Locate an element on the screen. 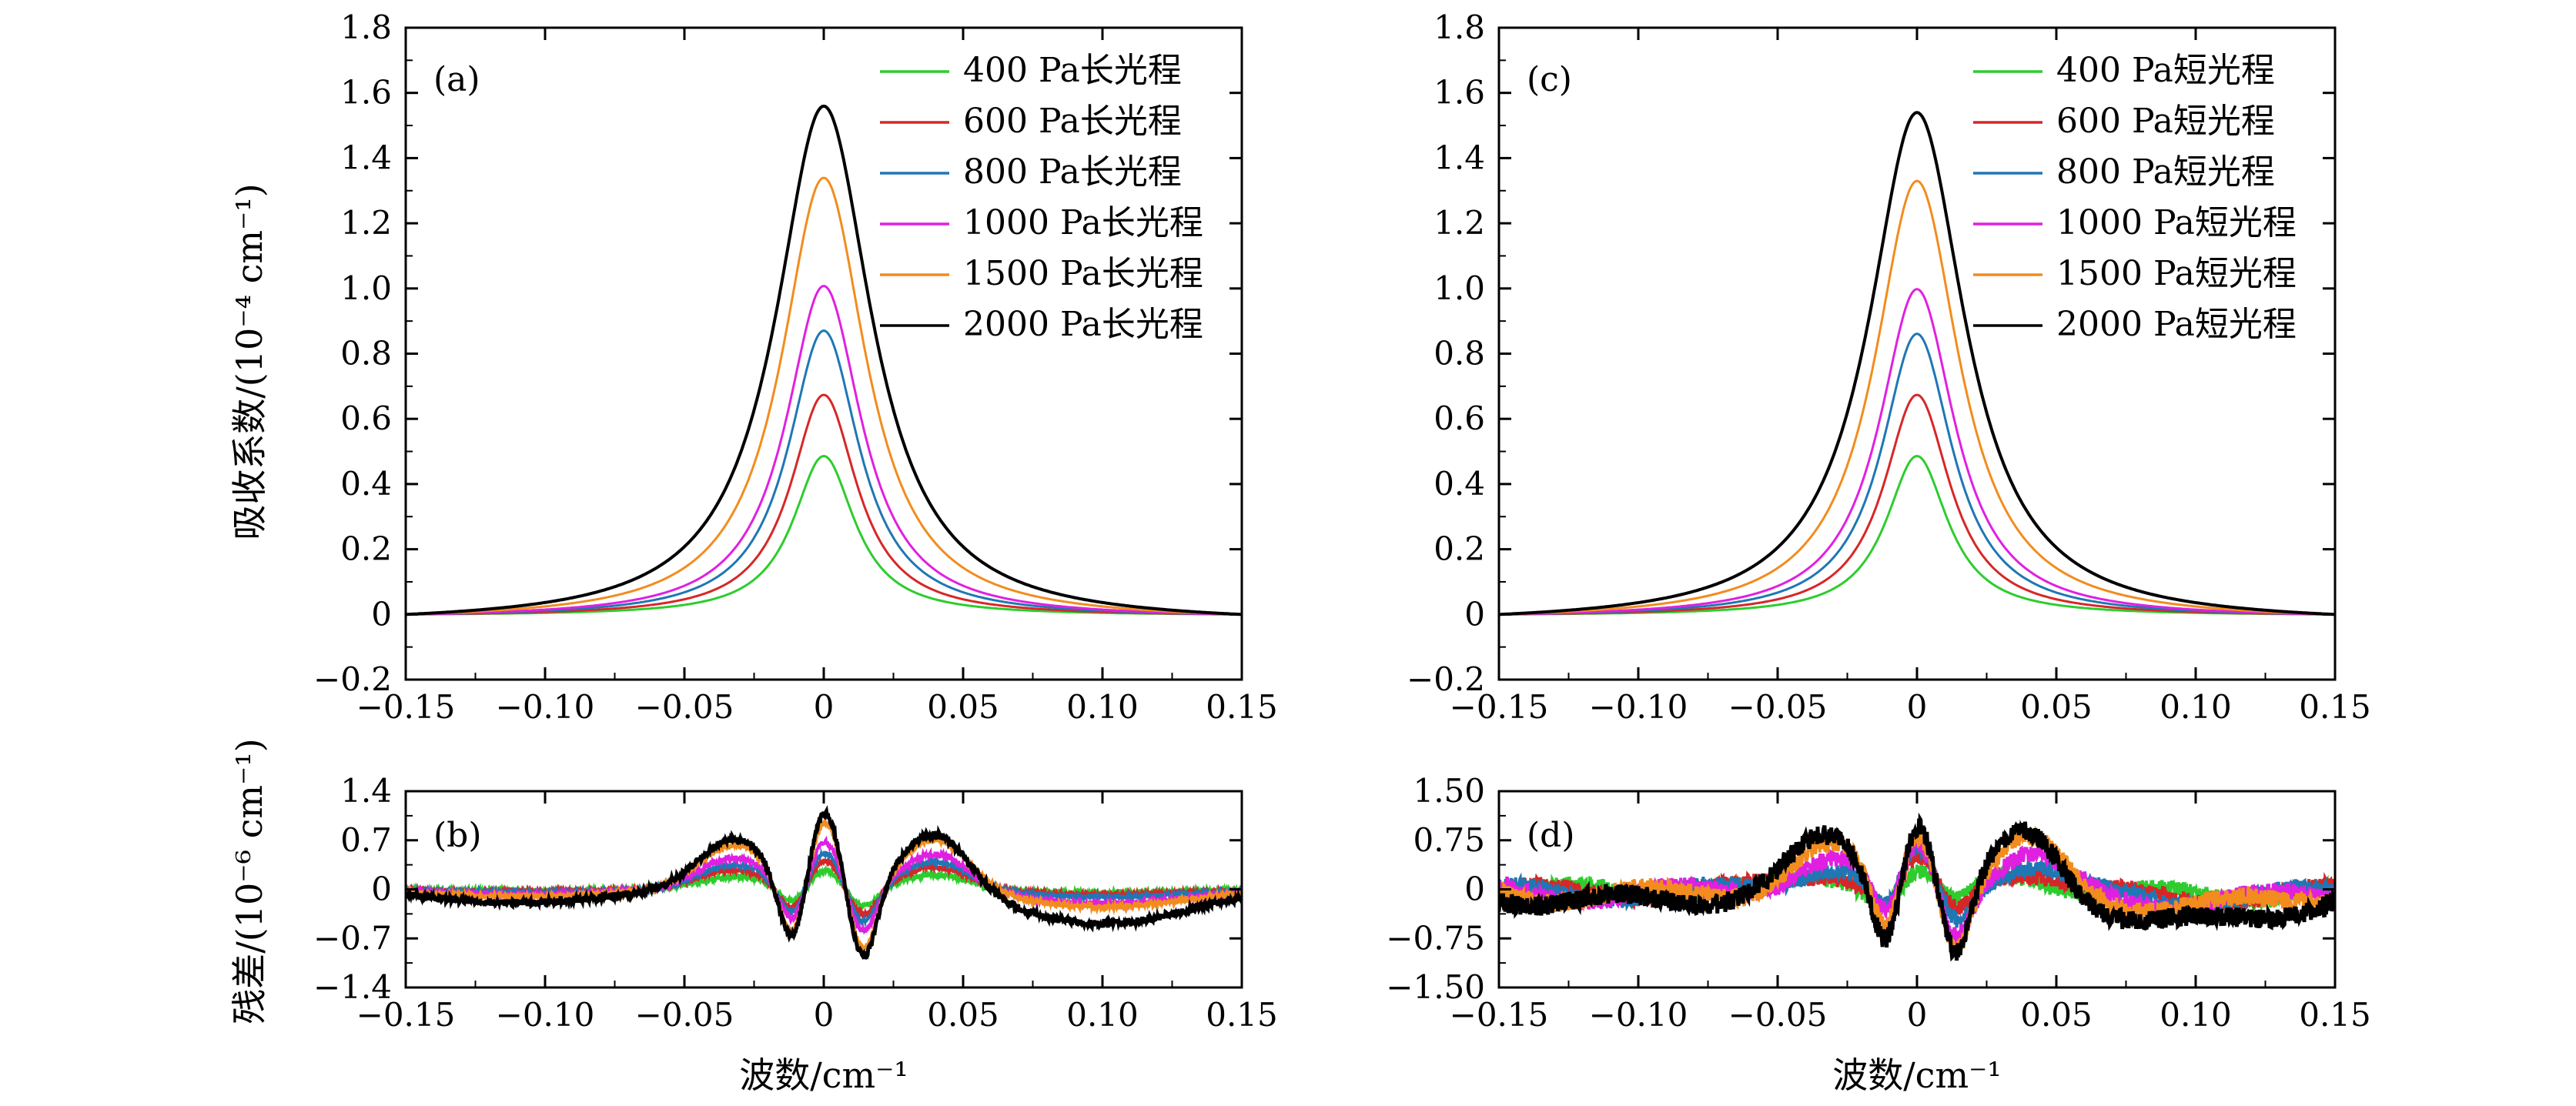  legend-label-400: 400 Pa短光程 is located at coordinates (2165, 70).